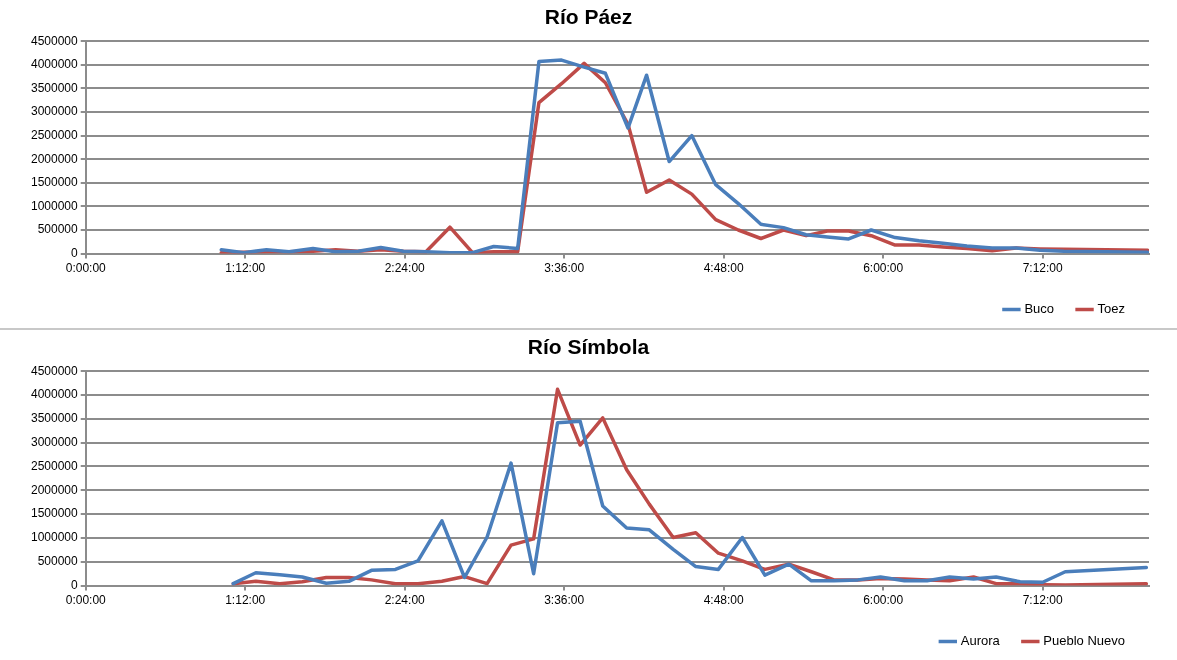 Image resolution: width=1177 pixels, height=660 pixels. What do you see at coordinates (588, 347) in the screenshot?
I see `chart-title: Río Símbola` at bounding box center [588, 347].